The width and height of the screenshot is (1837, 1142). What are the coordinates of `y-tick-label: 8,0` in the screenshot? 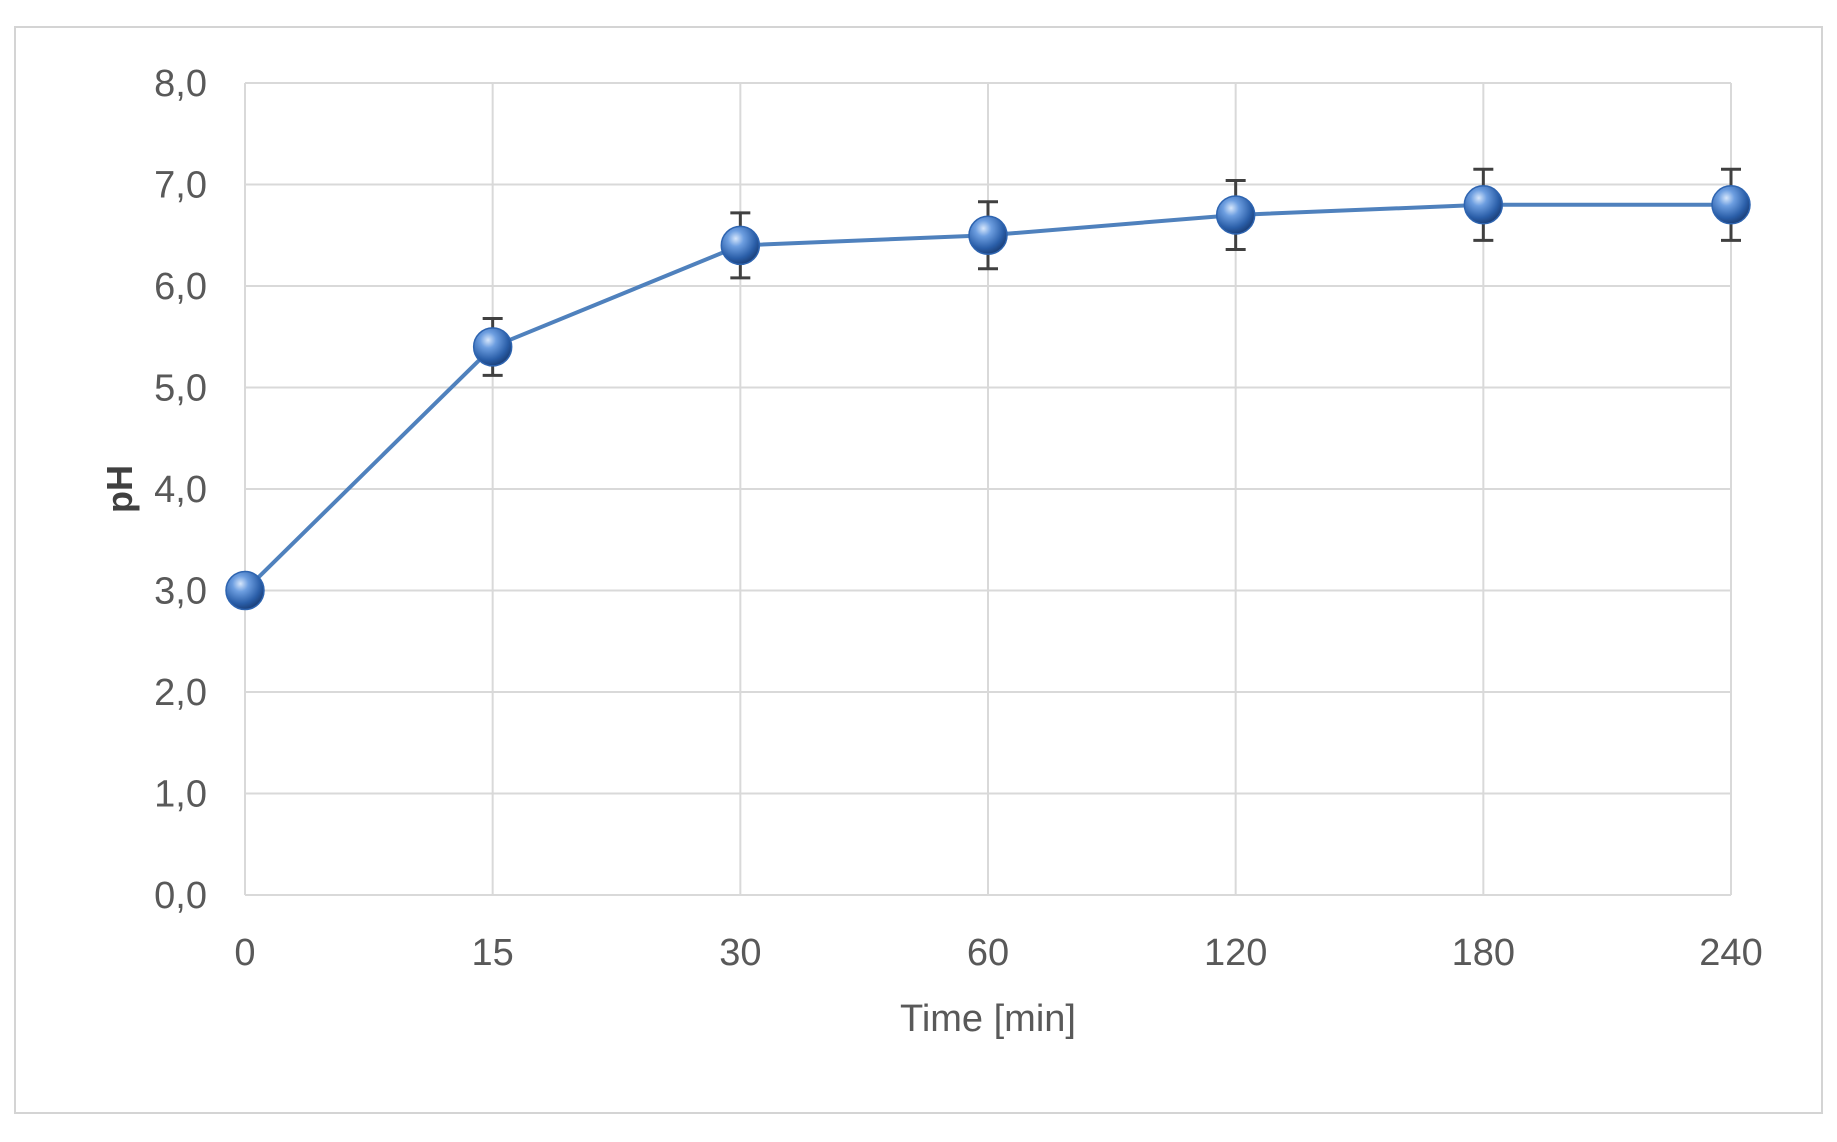 It's located at (180, 84).